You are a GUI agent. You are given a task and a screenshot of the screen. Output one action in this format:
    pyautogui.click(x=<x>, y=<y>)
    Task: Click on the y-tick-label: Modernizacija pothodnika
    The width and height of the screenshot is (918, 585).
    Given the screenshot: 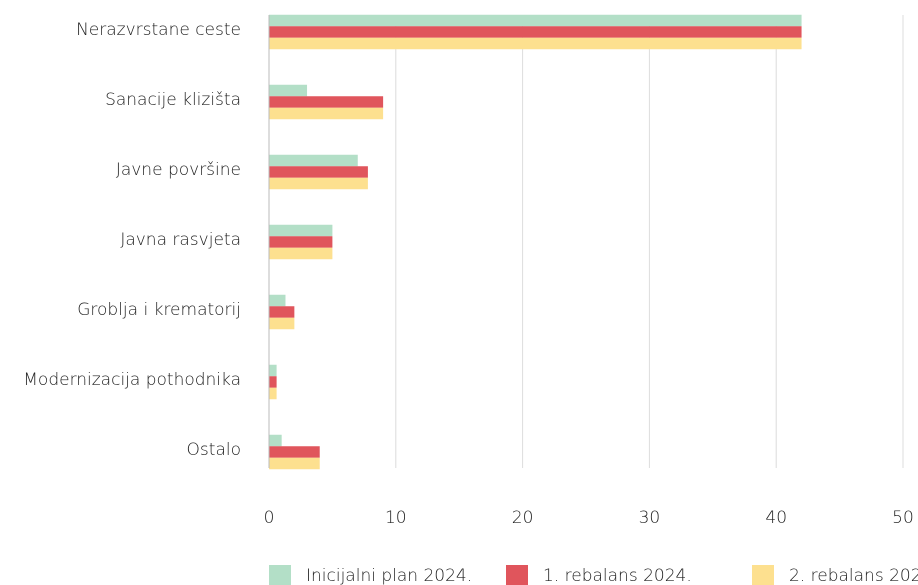 What is the action you would take?
    pyautogui.click(x=132, y=380)
    